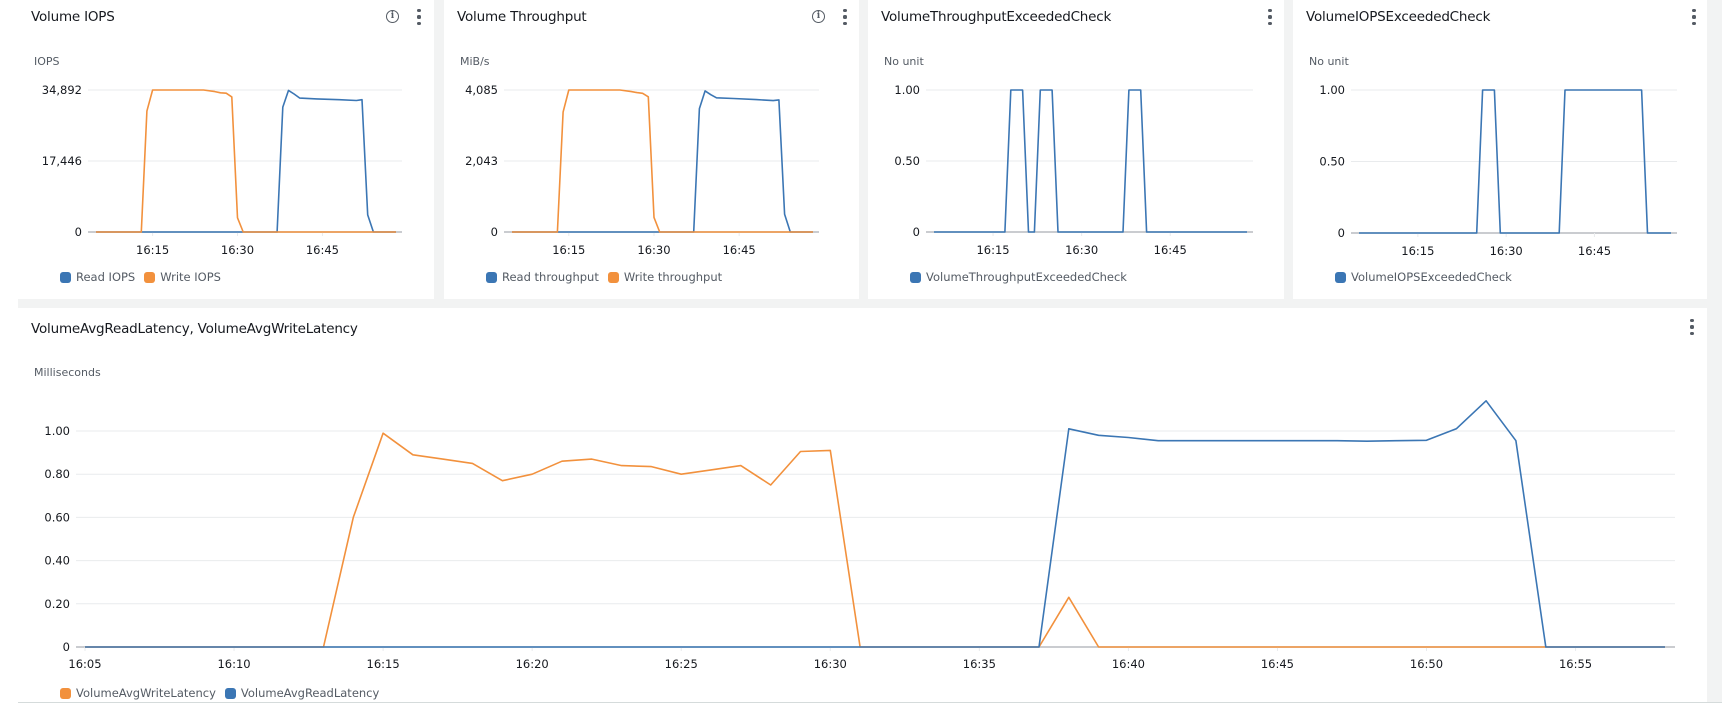  I want to click on legend-item: Write IOPS, so click(182, 277).